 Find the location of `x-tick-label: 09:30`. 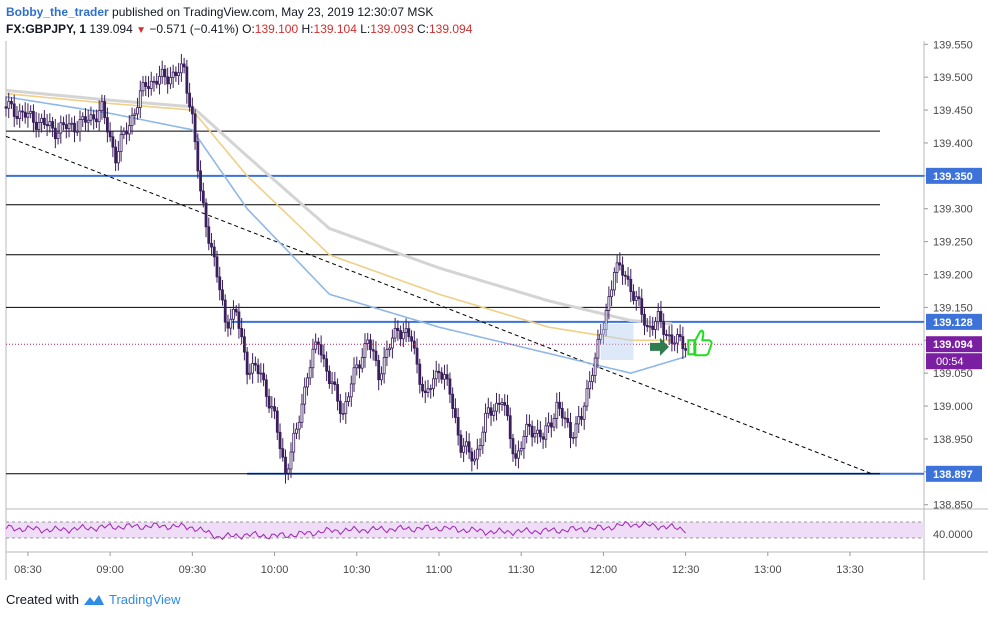

x-tick-label: 09:30 is located at coordinates (193, 570).